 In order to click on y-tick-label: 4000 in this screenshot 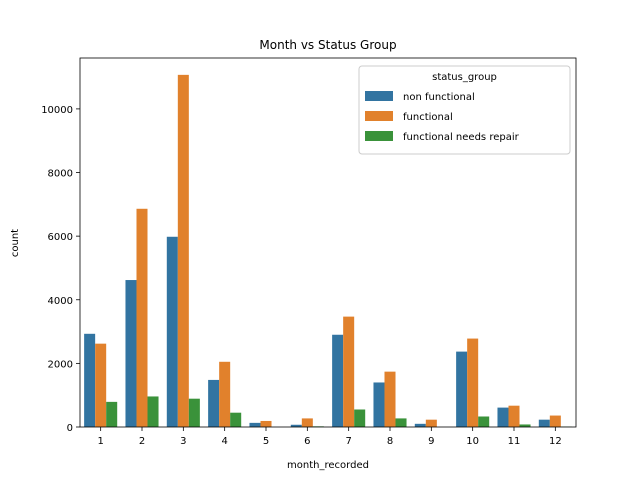, I will do `click(60, 301)`.